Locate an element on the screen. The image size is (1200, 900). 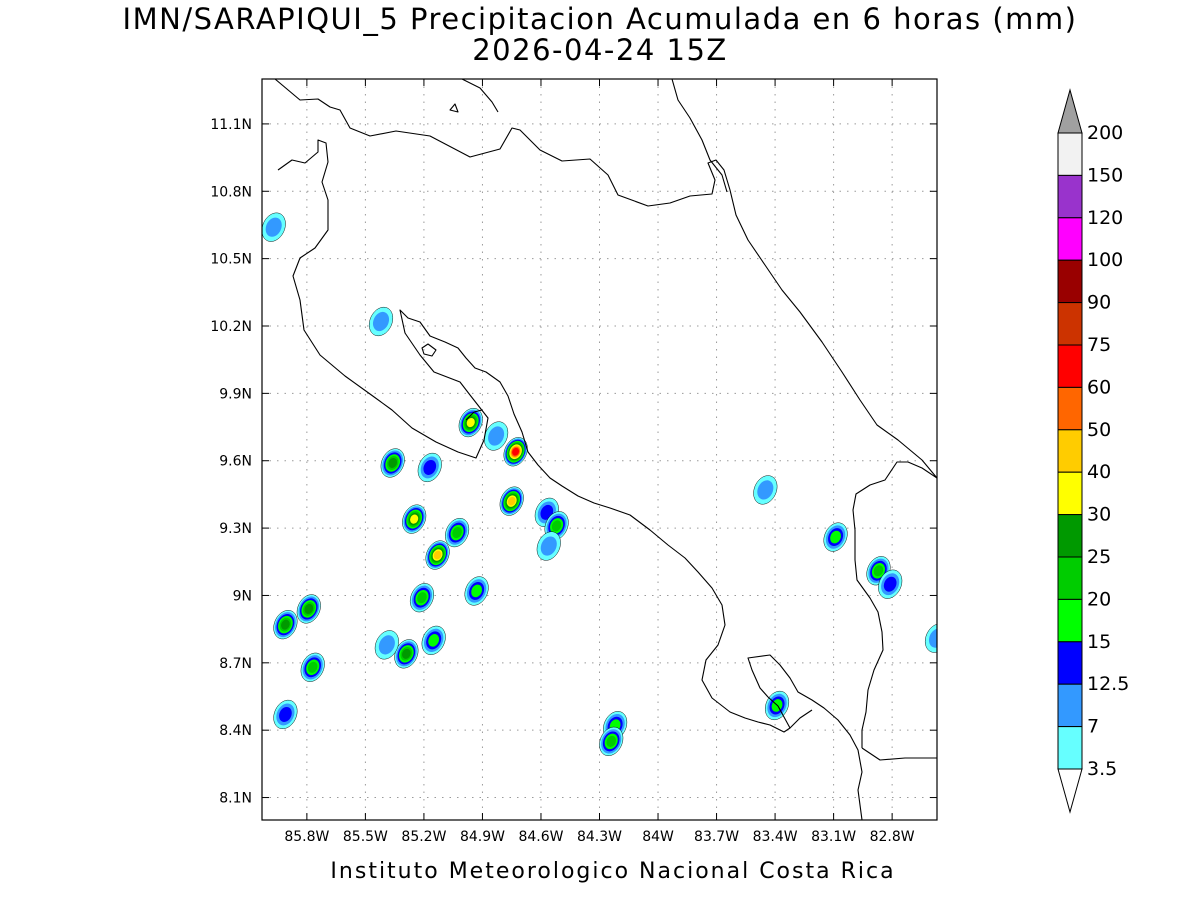
x-tick-label: 84.6W is located at coordinates (540, 837).